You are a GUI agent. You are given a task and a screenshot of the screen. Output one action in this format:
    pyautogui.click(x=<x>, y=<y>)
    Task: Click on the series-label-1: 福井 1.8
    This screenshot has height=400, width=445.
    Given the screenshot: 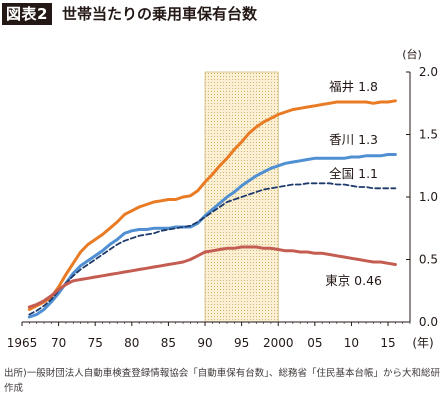 What is the action you would take?
    pyautogui.click(x=353, y=86)
    